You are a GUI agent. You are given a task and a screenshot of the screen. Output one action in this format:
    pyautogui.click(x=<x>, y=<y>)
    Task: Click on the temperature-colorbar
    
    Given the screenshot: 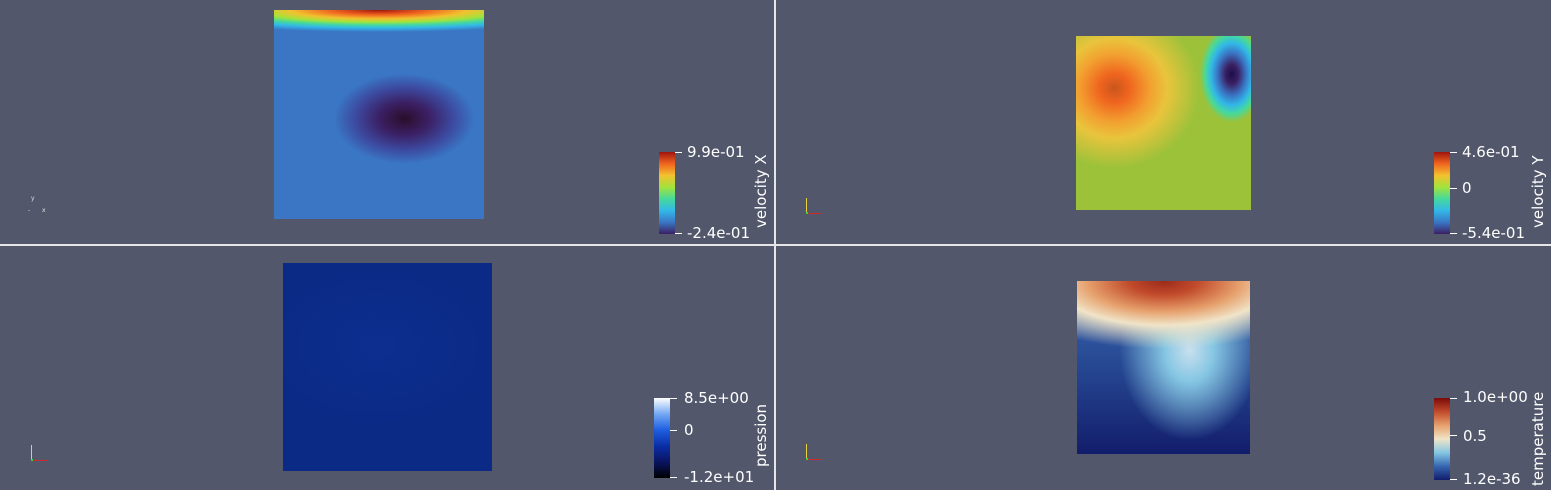 What is the action you would take?
    pyautogui.click(x=1442, y=439)
    